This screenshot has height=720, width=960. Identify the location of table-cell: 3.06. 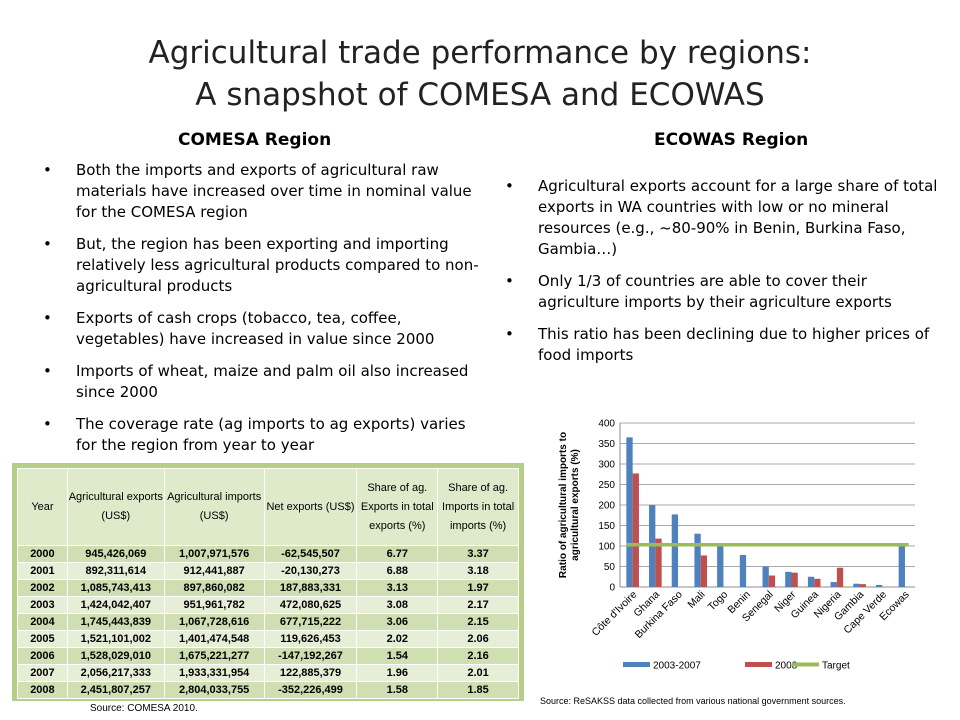
(397, 622).